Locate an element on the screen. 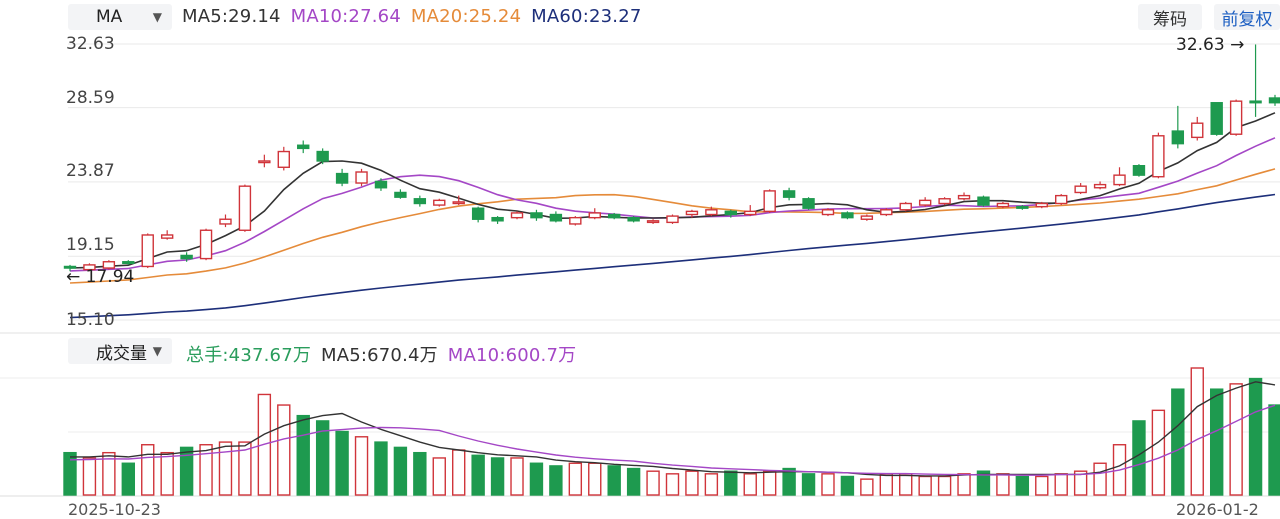  adjust-button: 前复权 is located at coordinates (1247, 17).